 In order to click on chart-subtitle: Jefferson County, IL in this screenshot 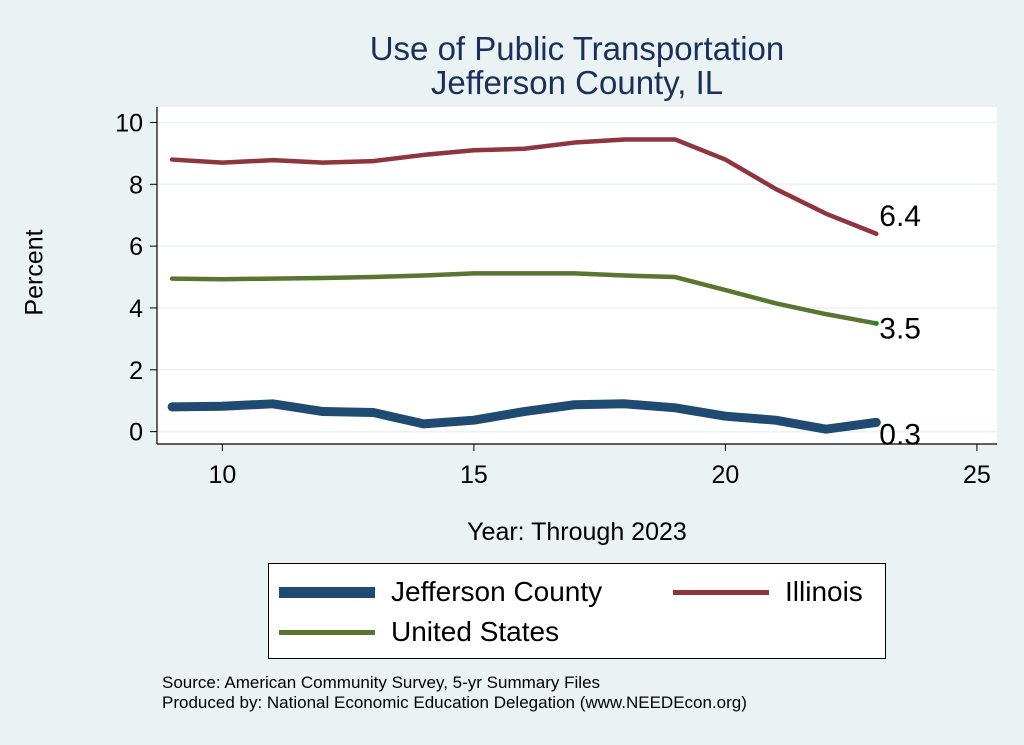, I will do `click(577, 82)`.